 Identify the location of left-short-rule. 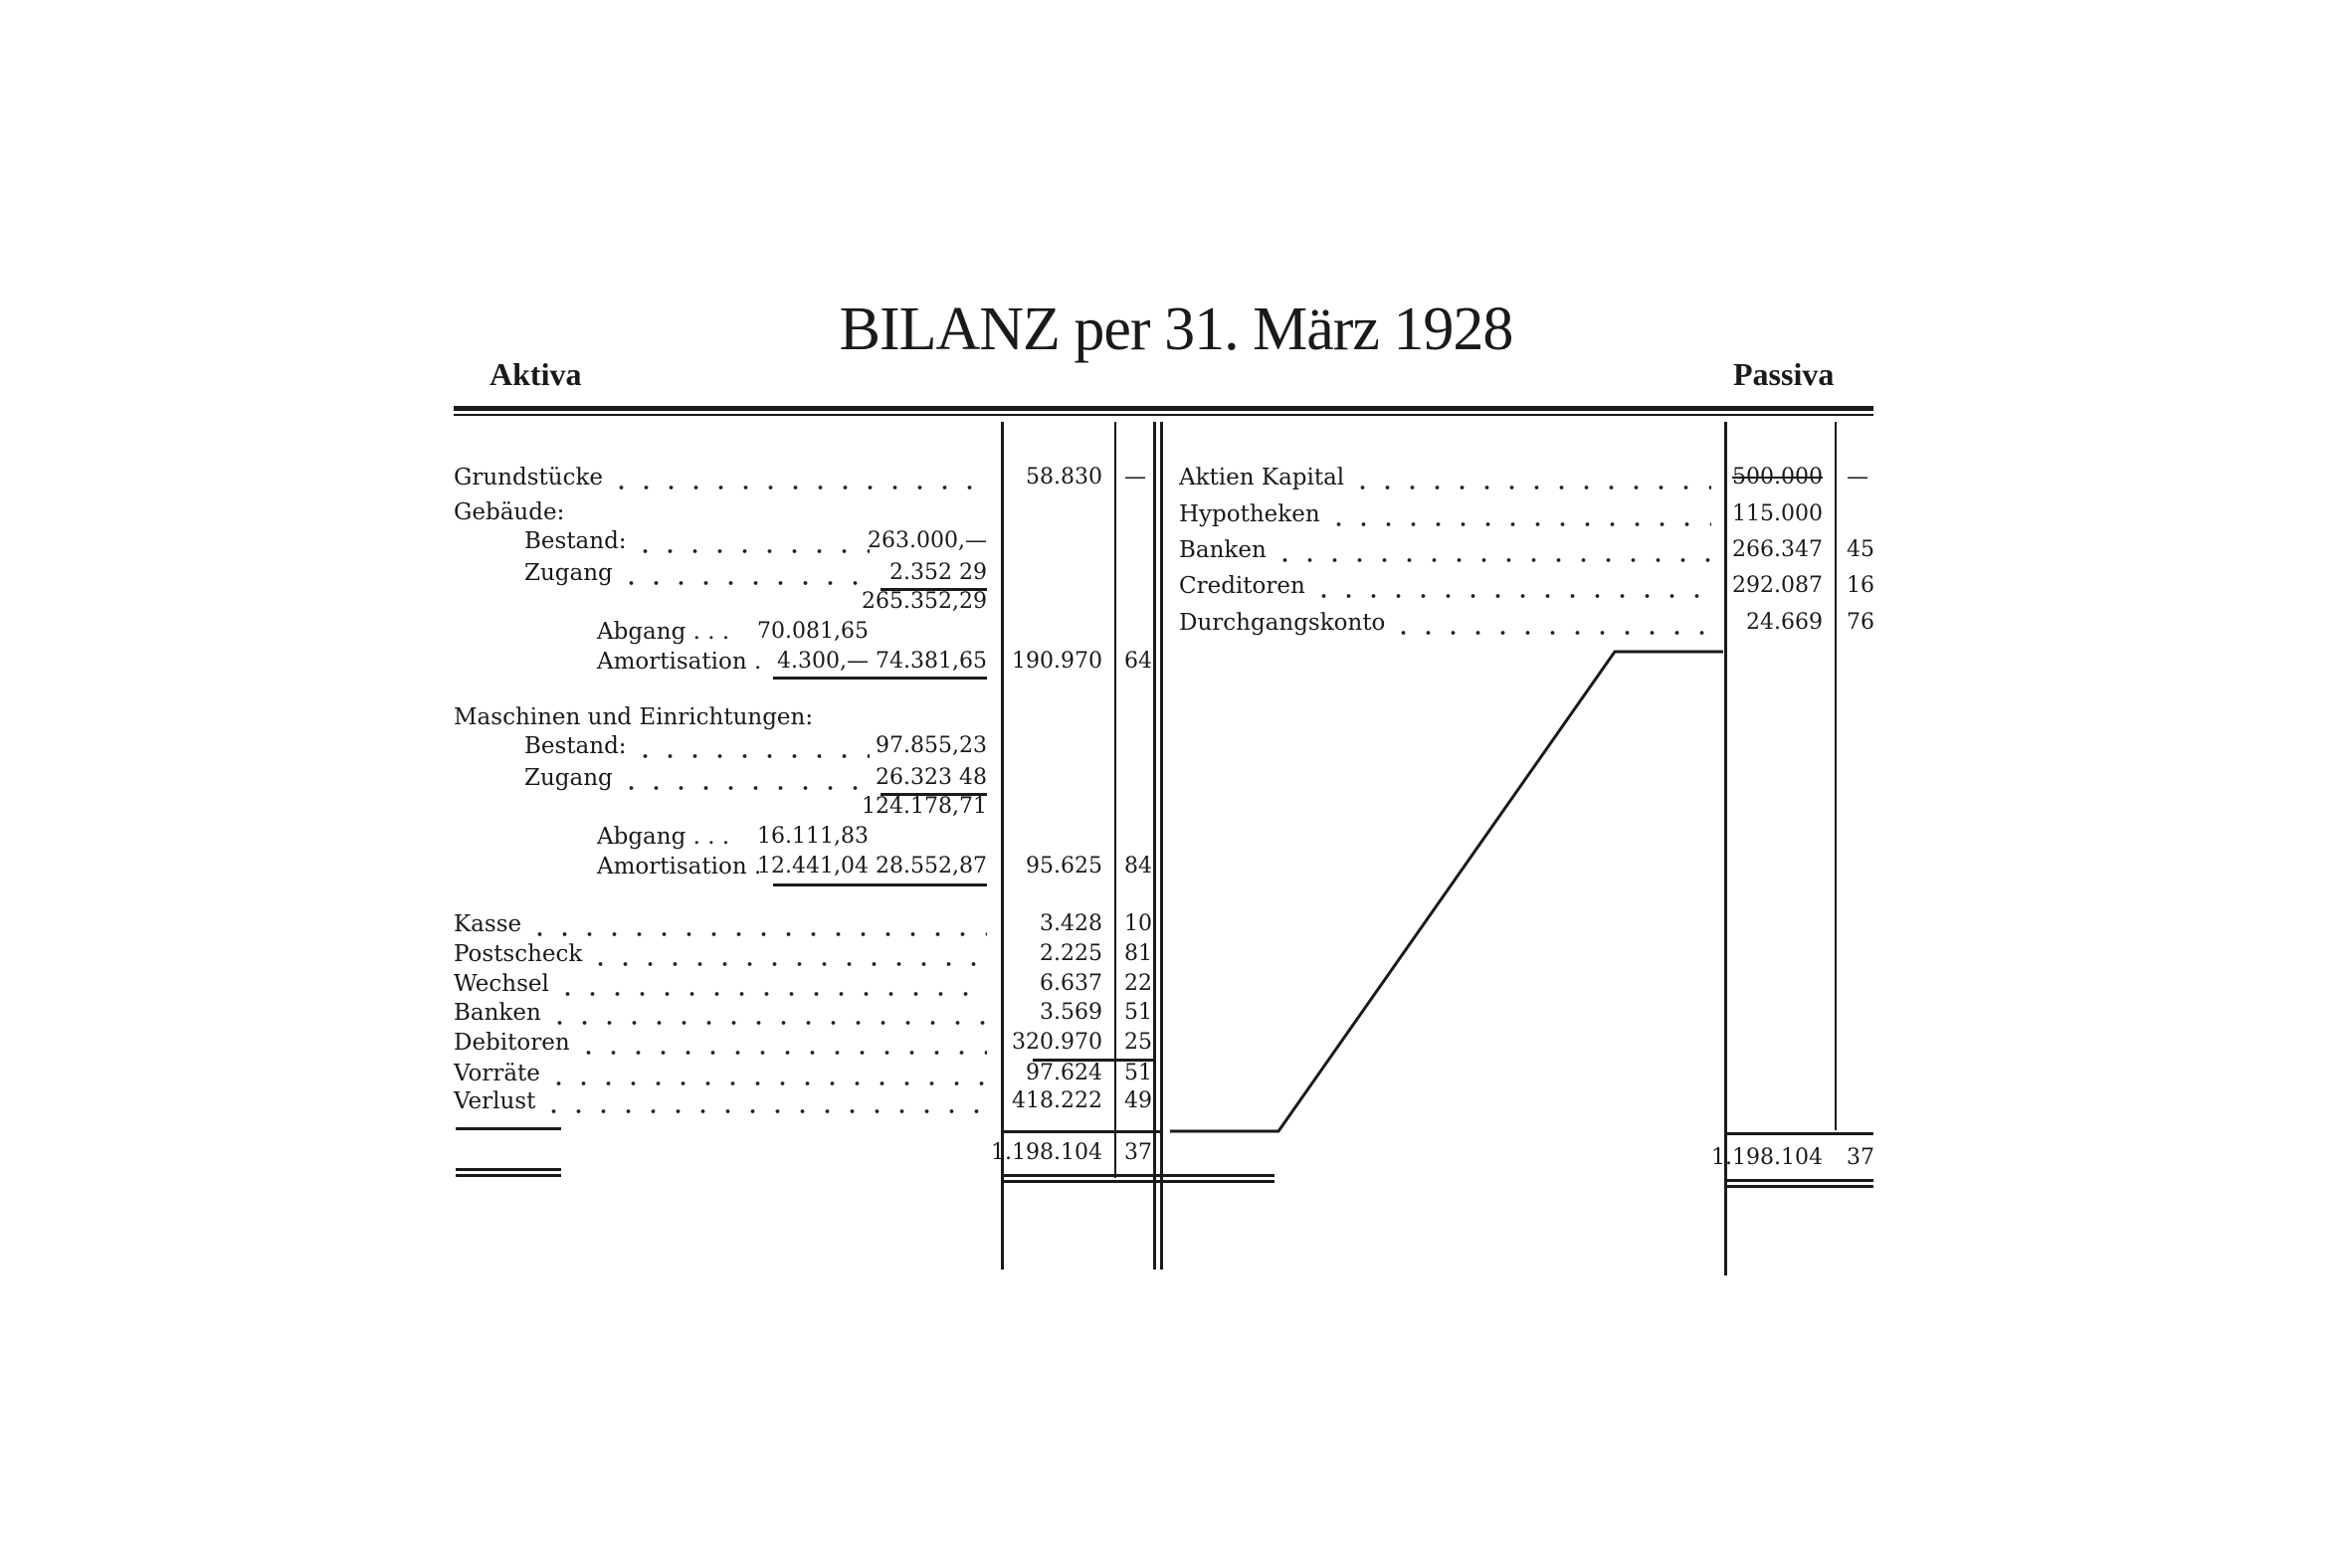
(508, 1128).